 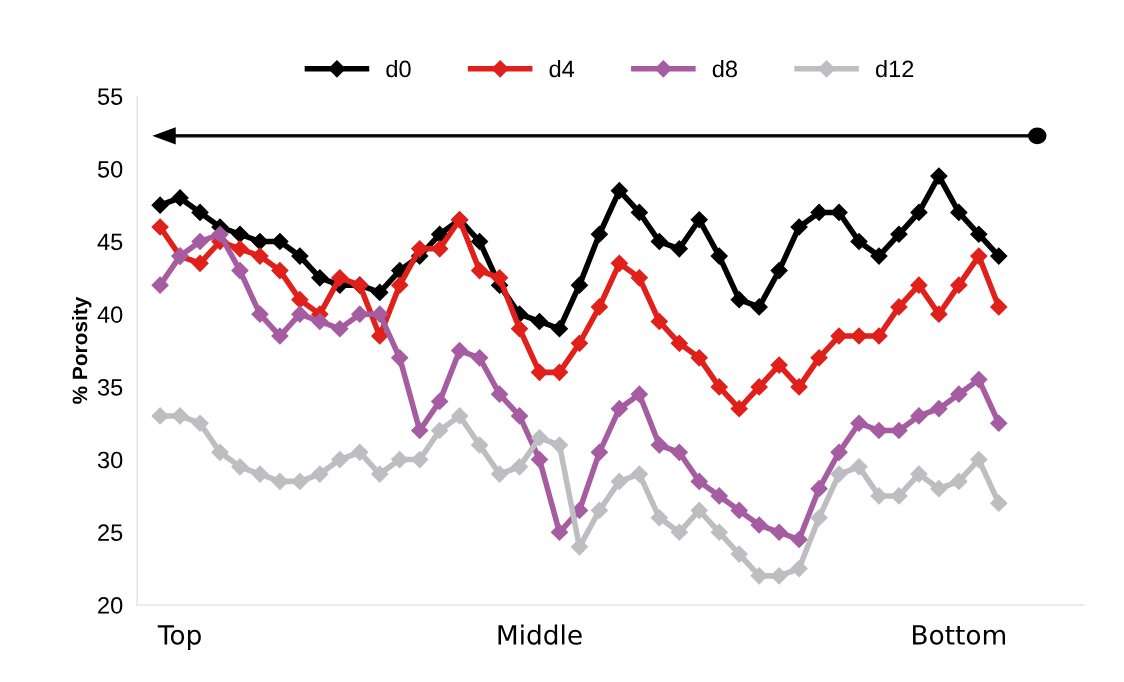 I want to click on y-tick-label: 35, so click(x=110, y=387).